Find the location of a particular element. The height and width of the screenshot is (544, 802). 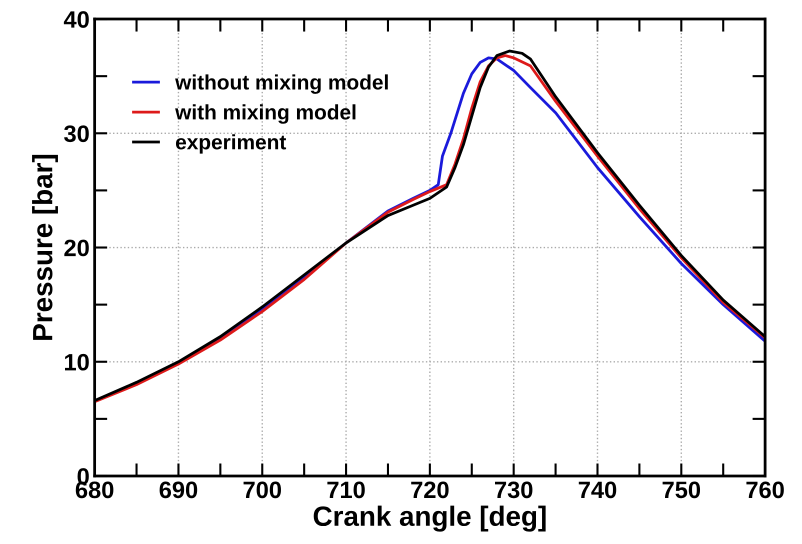

x-tick-label: 700 is located at coordinates (262, 489).